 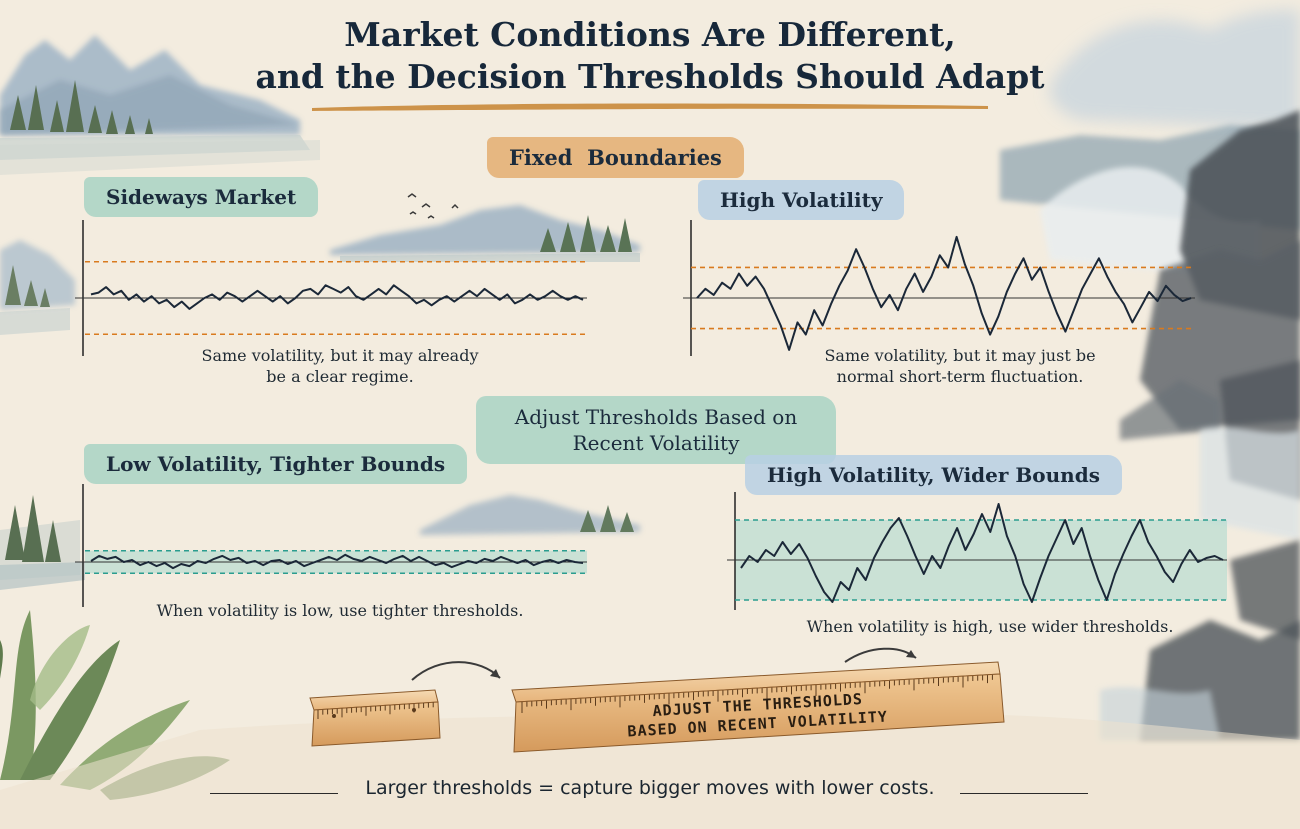 What do you see at coordinates (615, 157) in the screenshot?
I see `section-fixed-boundaries-label: Fixed Boundaries` at bounding box center [615, 157].